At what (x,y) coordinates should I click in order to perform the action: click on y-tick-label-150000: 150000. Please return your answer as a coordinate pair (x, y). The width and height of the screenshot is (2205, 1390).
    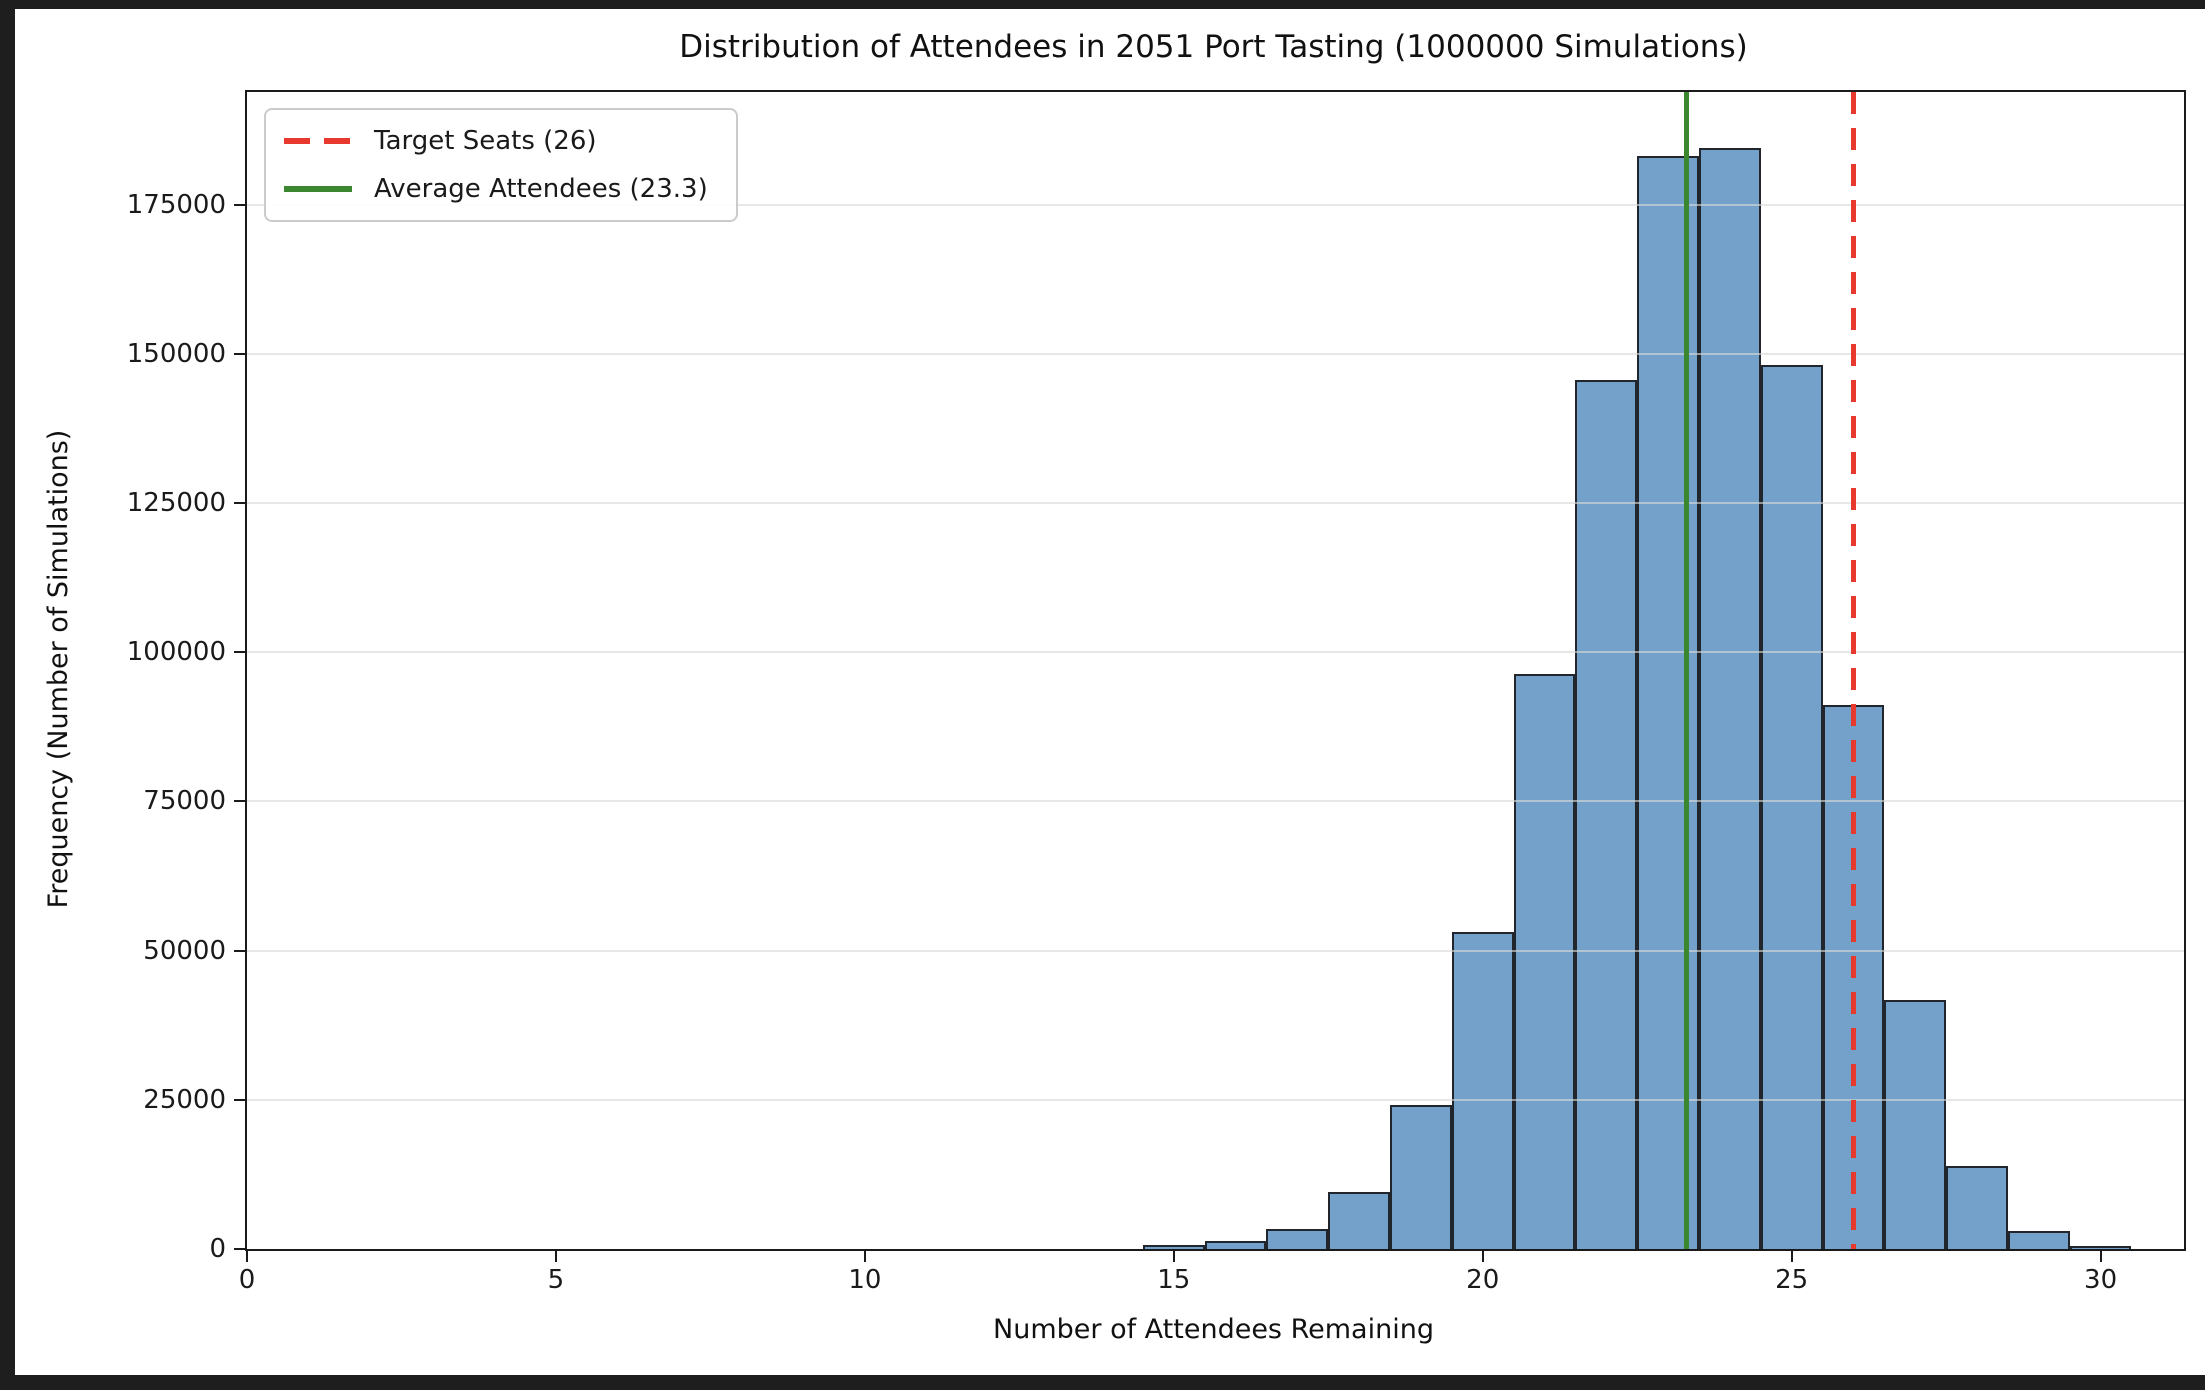
    Looking at the image, I should click on (176, 353).